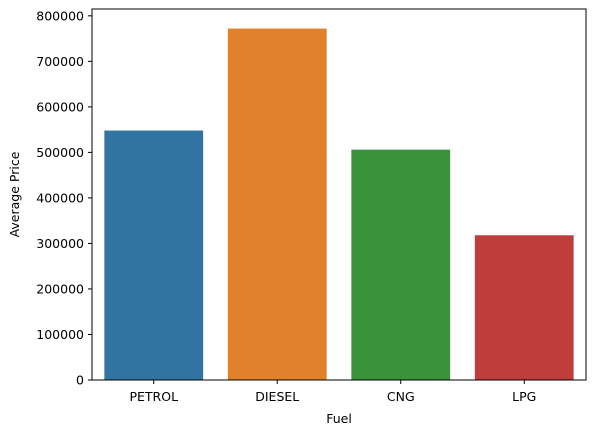 The height and width of the screenshot is (433, 598). What do you see at coordinates (339, 418) in the screenshot?
I see `x-axis-label: Fuel` at bounding box center [339, 418].